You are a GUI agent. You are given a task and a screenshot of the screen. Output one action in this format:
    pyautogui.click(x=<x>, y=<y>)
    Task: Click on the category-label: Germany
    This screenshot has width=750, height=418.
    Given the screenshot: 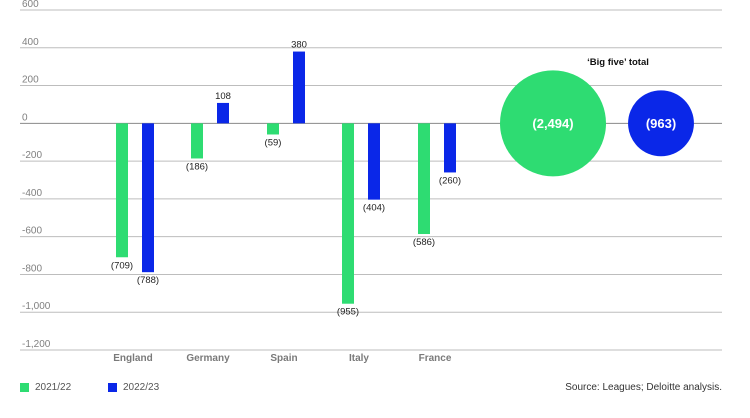 What is the action you would take?
    pyautogui.click(x=208, y=358)
    